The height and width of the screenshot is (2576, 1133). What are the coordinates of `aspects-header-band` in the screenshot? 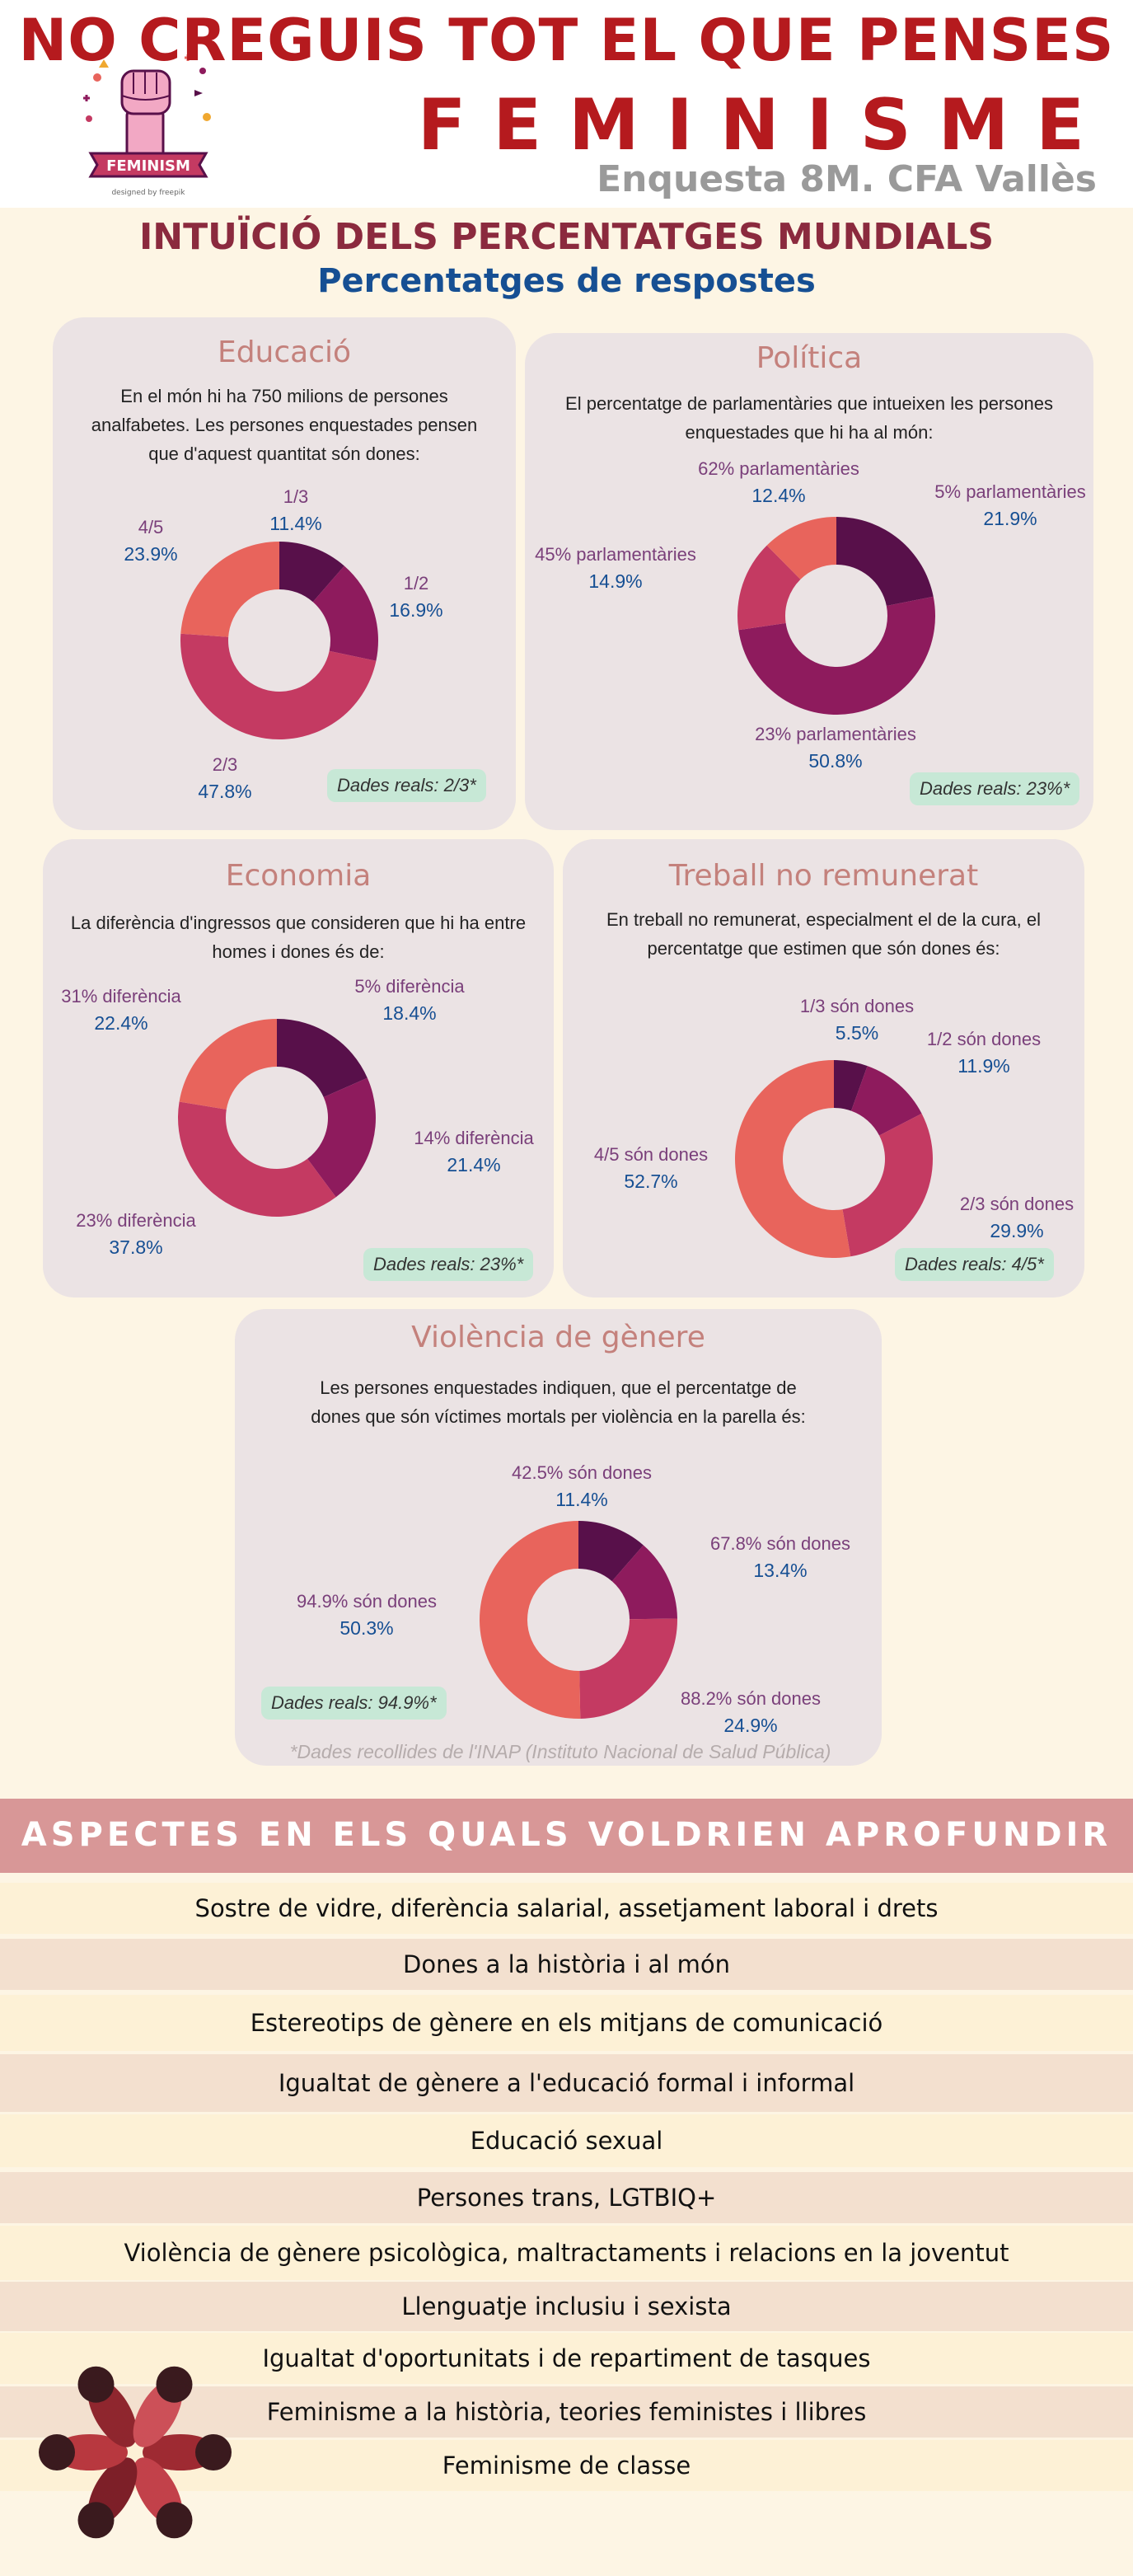 It's located at (566, 1836).